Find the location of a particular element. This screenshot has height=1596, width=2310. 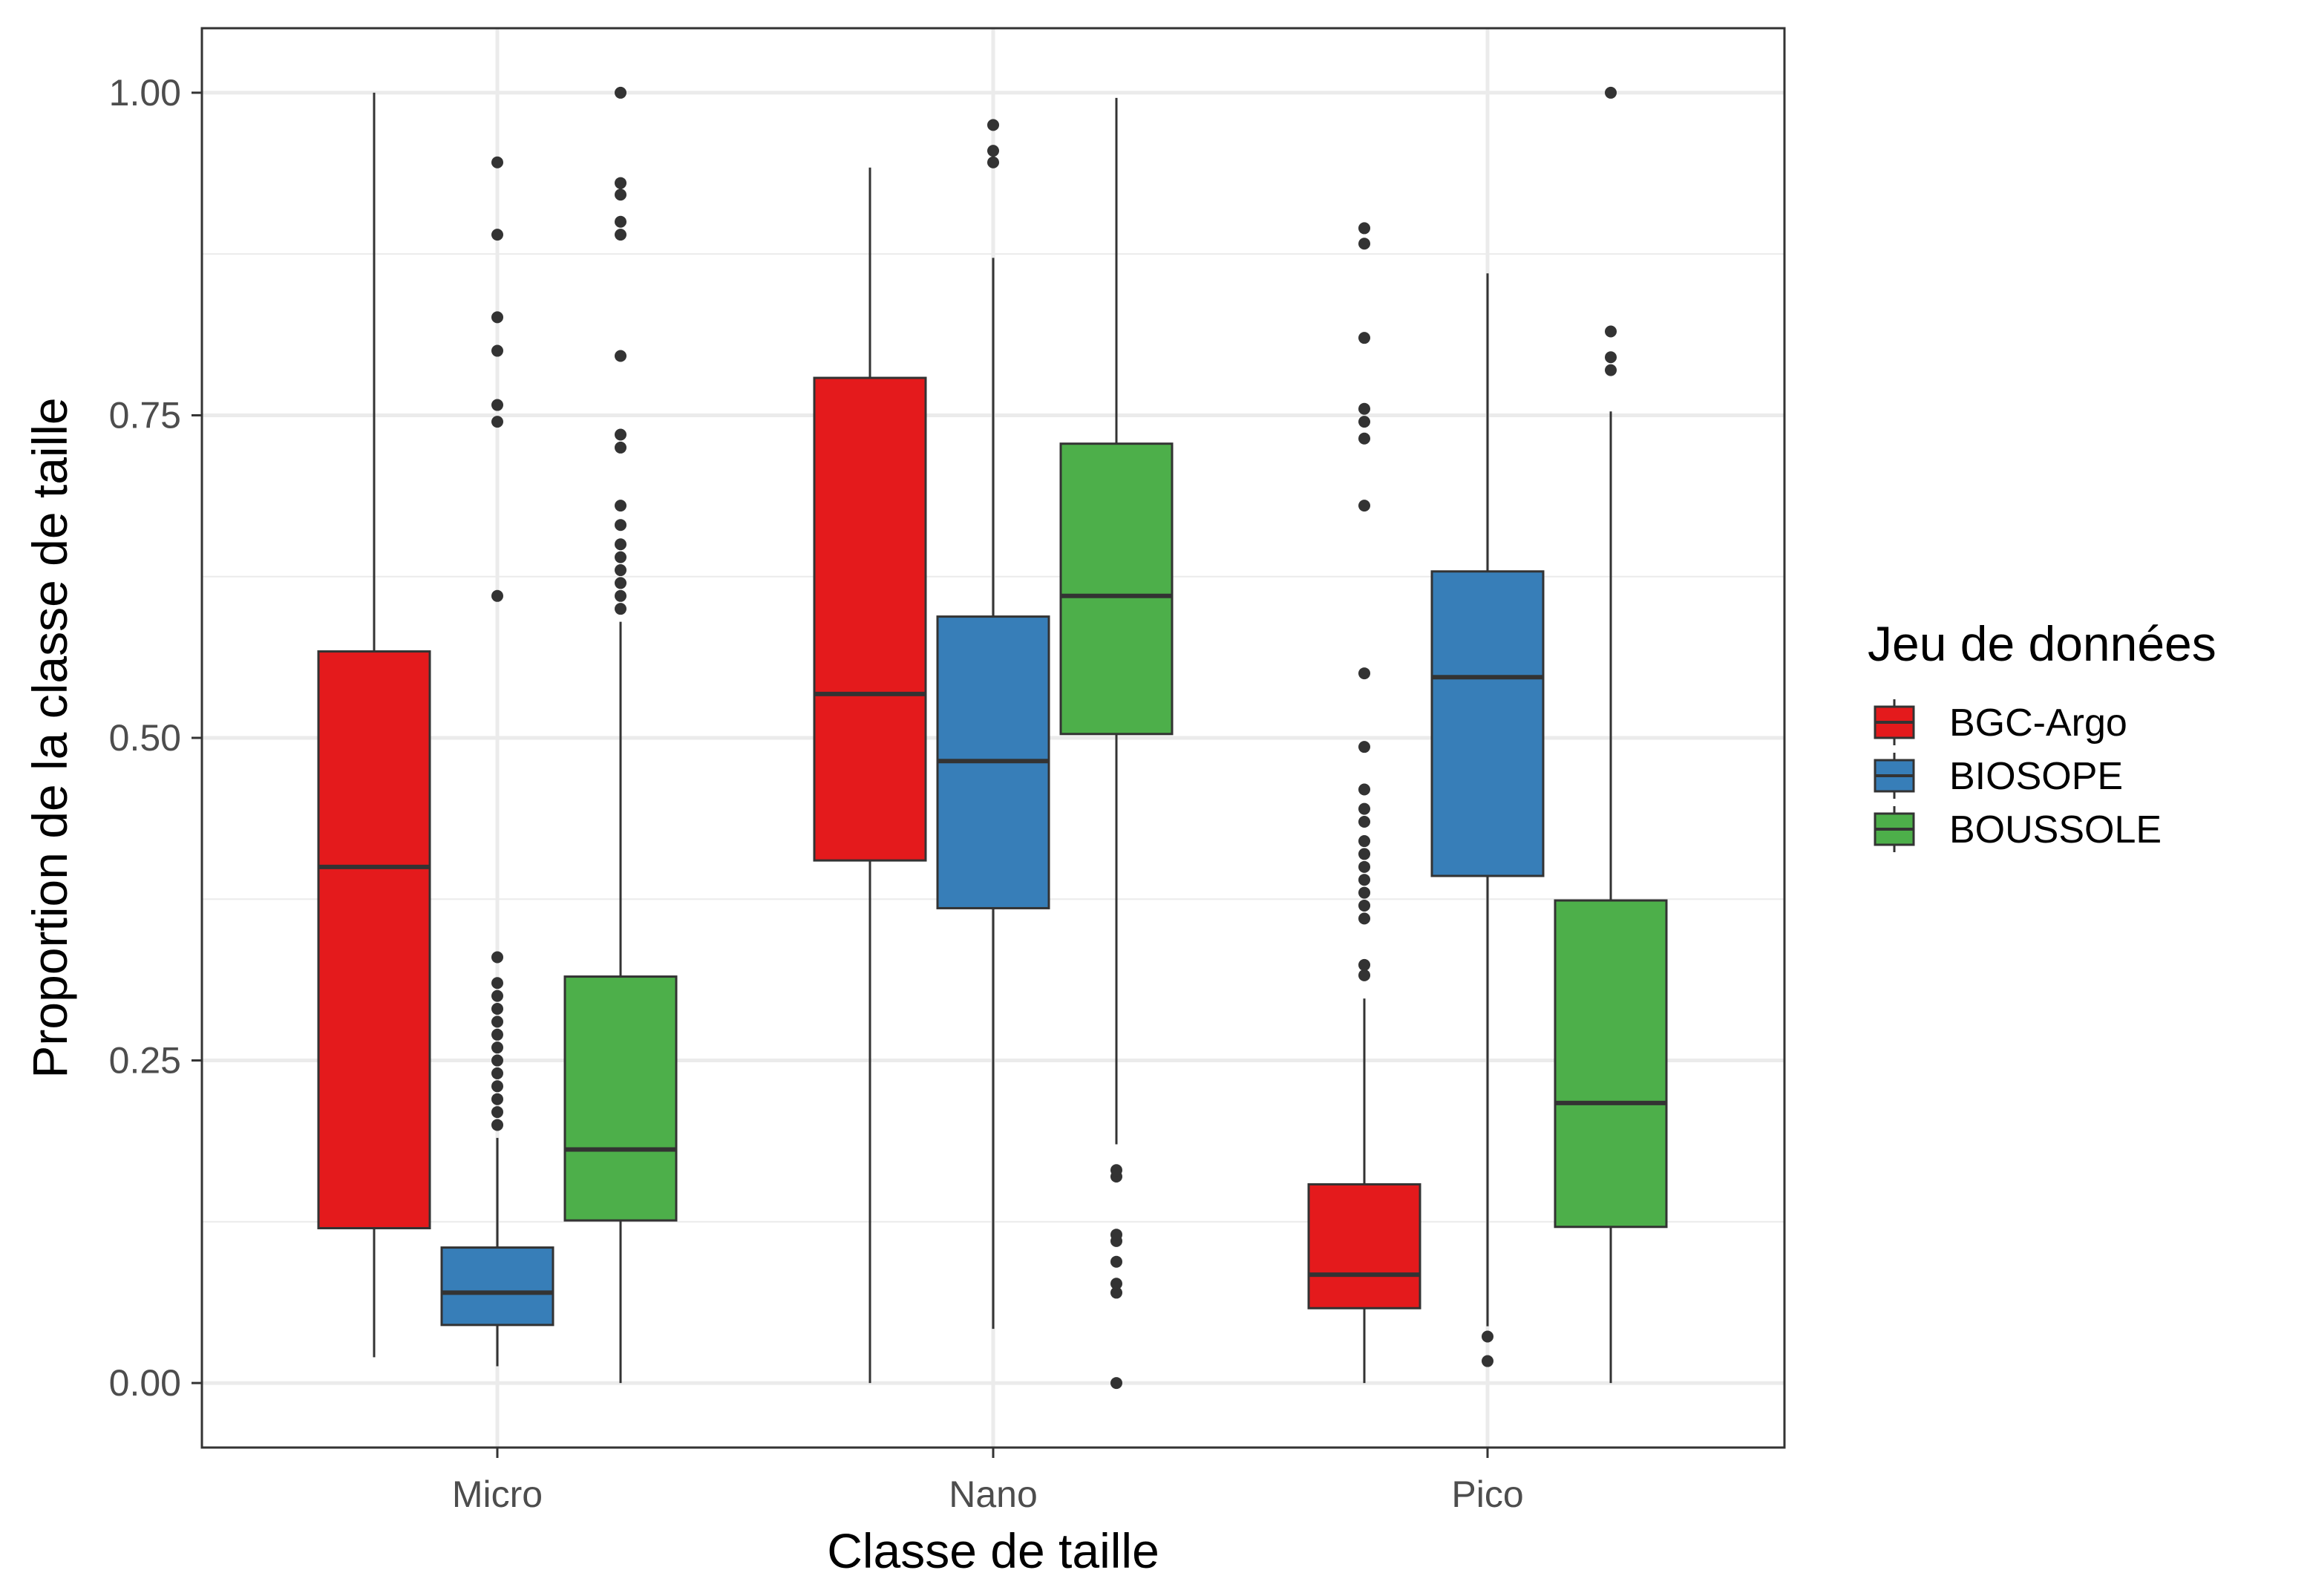

box-bgc-argo-micro is located at coordinates (374, 725).